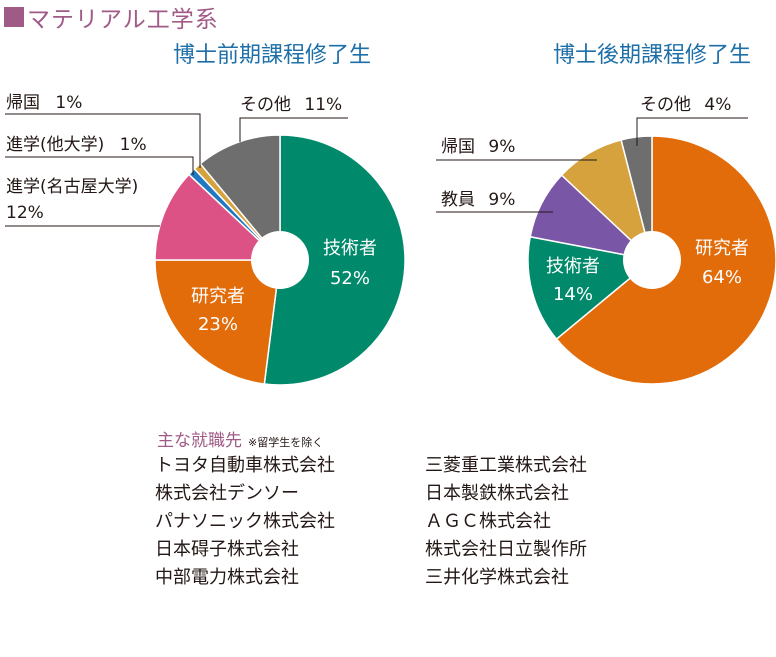 The width and height of the screenshot is (776, 657). Describe the element at coordinates (272, 55) in the screenshot. I see `chart-title-master: 博士前期課程修了生` at that location.